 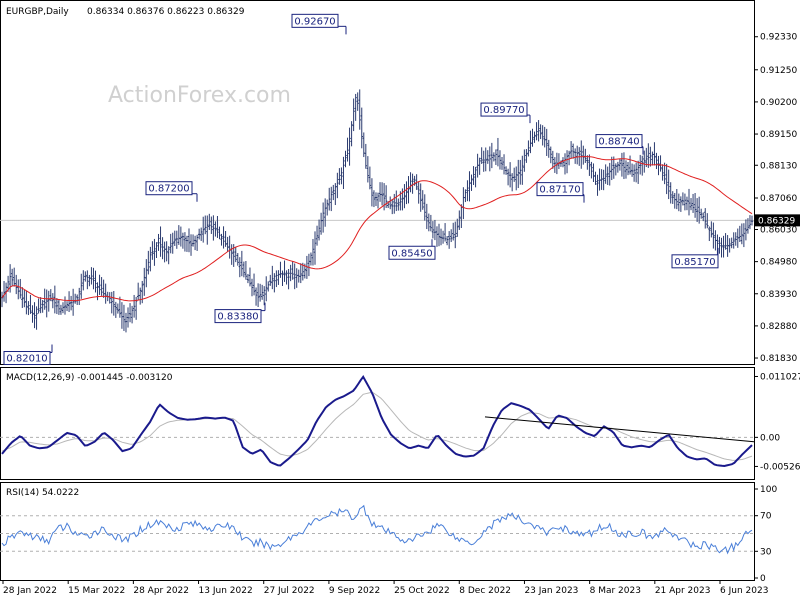 What do you see at coordinates (694, 262) in the screenshot?
I see `annotation-label: 0.85170` at bounding box center [694, 262].